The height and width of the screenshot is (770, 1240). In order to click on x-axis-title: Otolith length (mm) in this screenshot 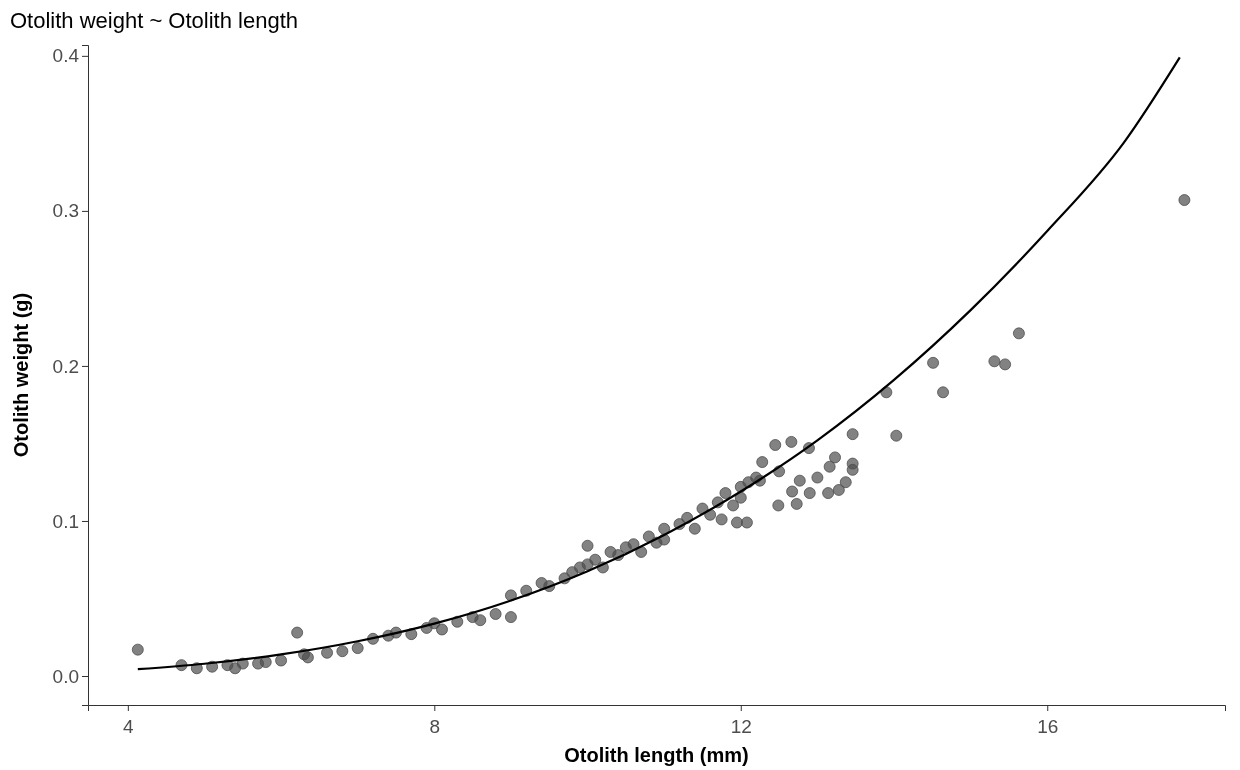, I will do `click(656, 755)`.